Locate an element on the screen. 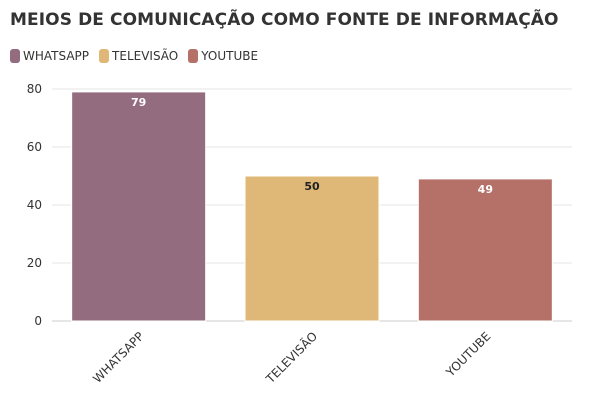  data-label-whatsapp: 79 is located at coordinates (138, 102).